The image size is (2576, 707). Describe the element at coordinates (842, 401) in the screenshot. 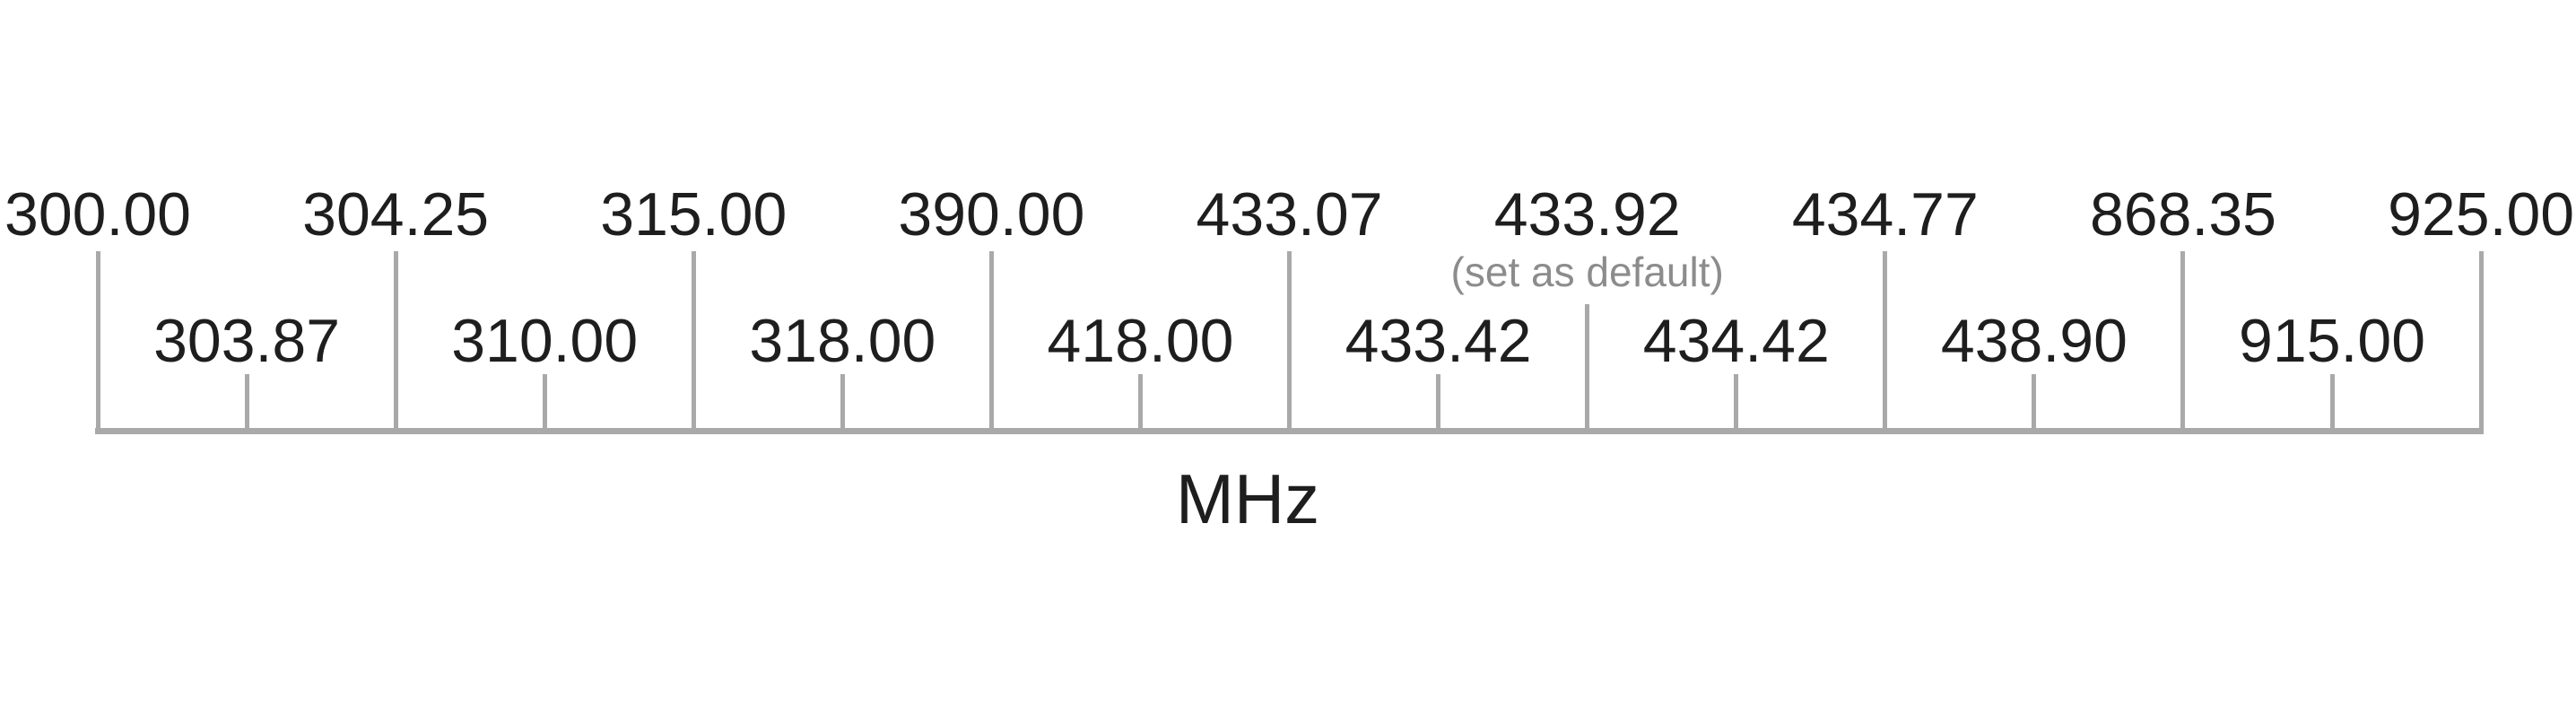

I see `tick-318.00` at that location.